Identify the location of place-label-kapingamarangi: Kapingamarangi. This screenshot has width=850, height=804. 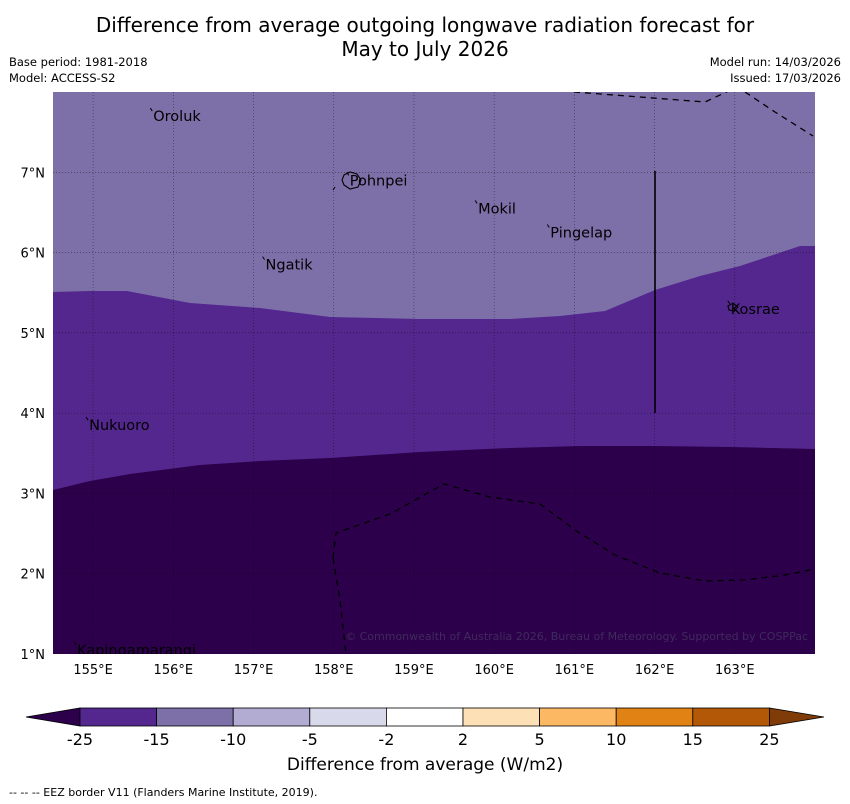
(136, 651).